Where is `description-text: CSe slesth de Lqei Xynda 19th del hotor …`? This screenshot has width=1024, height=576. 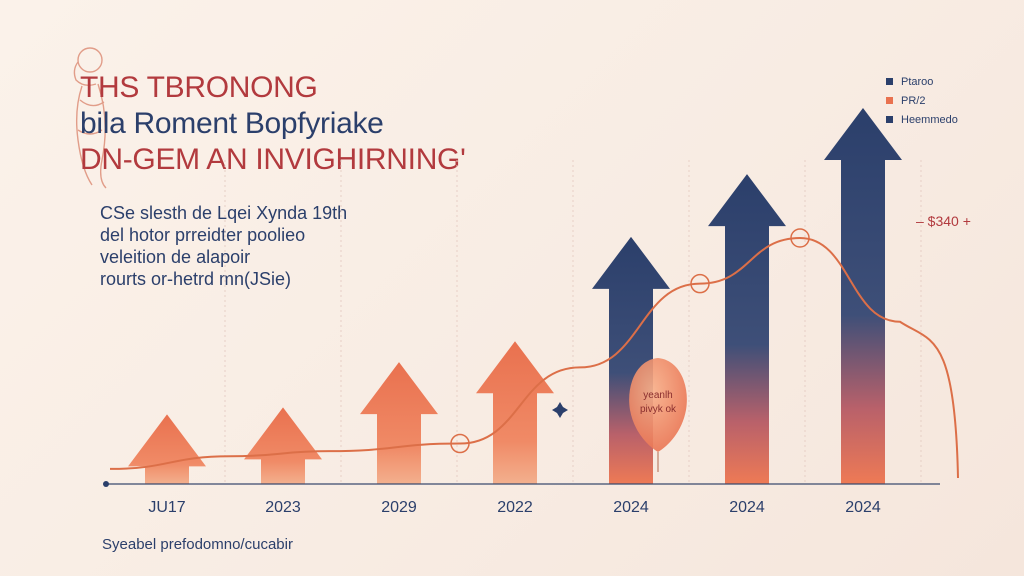 description-text: CSe slesth de Lqei Xynda 19th del hotor … is located at coordinates (223, 246).